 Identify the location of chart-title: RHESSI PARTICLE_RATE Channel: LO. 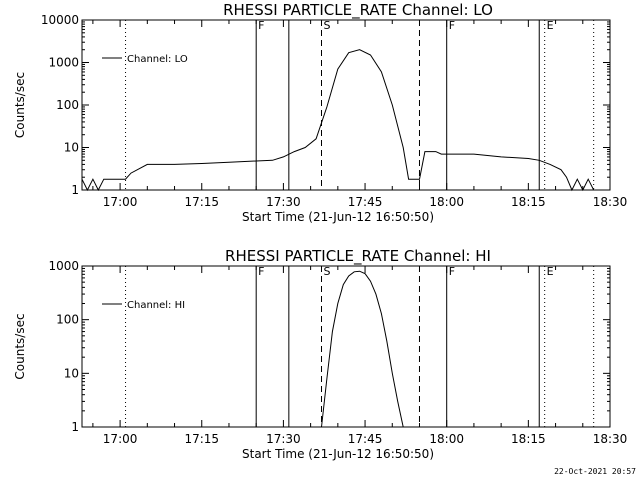
(358, 10).